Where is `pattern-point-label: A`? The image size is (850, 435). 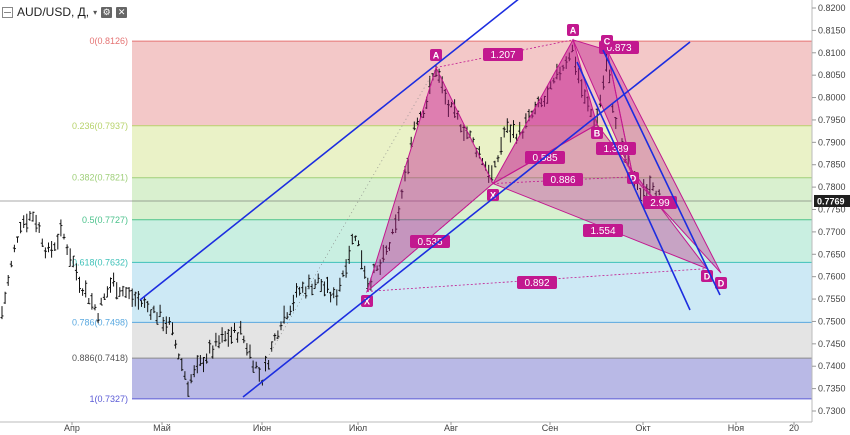
pattern-point-label: A is located at coordinates (436, 56).